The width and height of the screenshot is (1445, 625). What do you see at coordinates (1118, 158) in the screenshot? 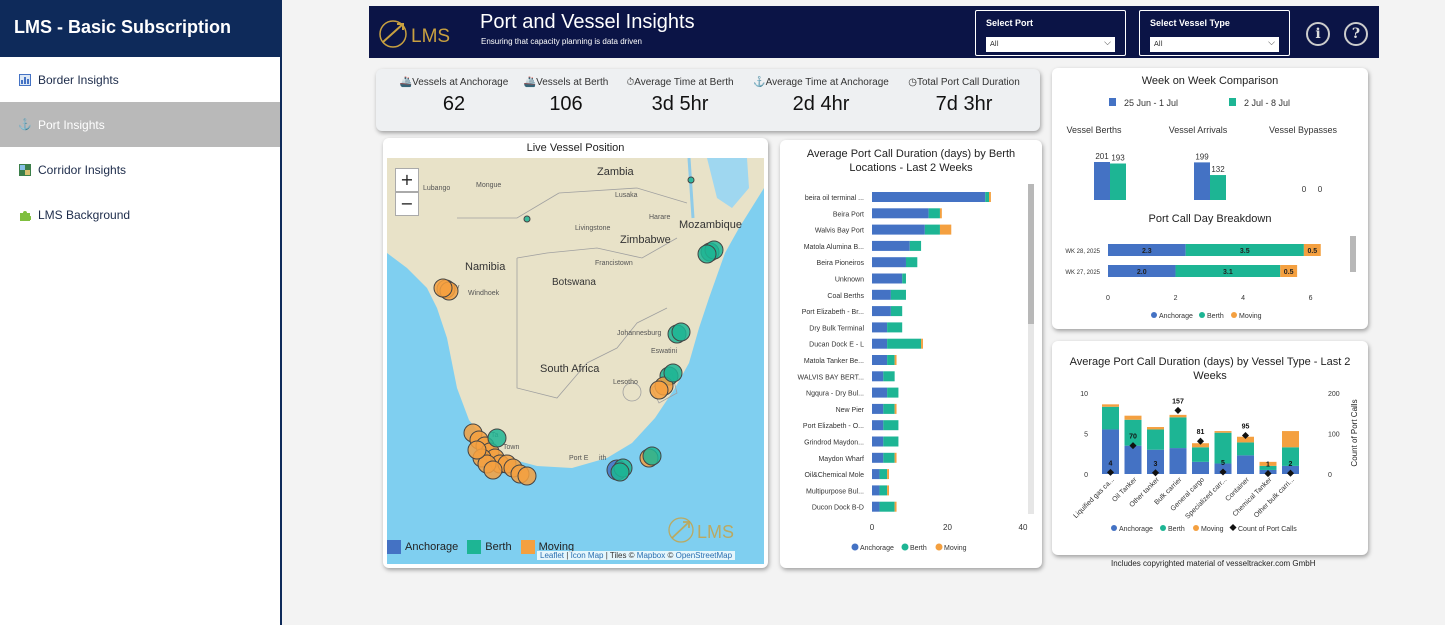
I see `week-bar-label: 193` at bounding box center [1118, 158].